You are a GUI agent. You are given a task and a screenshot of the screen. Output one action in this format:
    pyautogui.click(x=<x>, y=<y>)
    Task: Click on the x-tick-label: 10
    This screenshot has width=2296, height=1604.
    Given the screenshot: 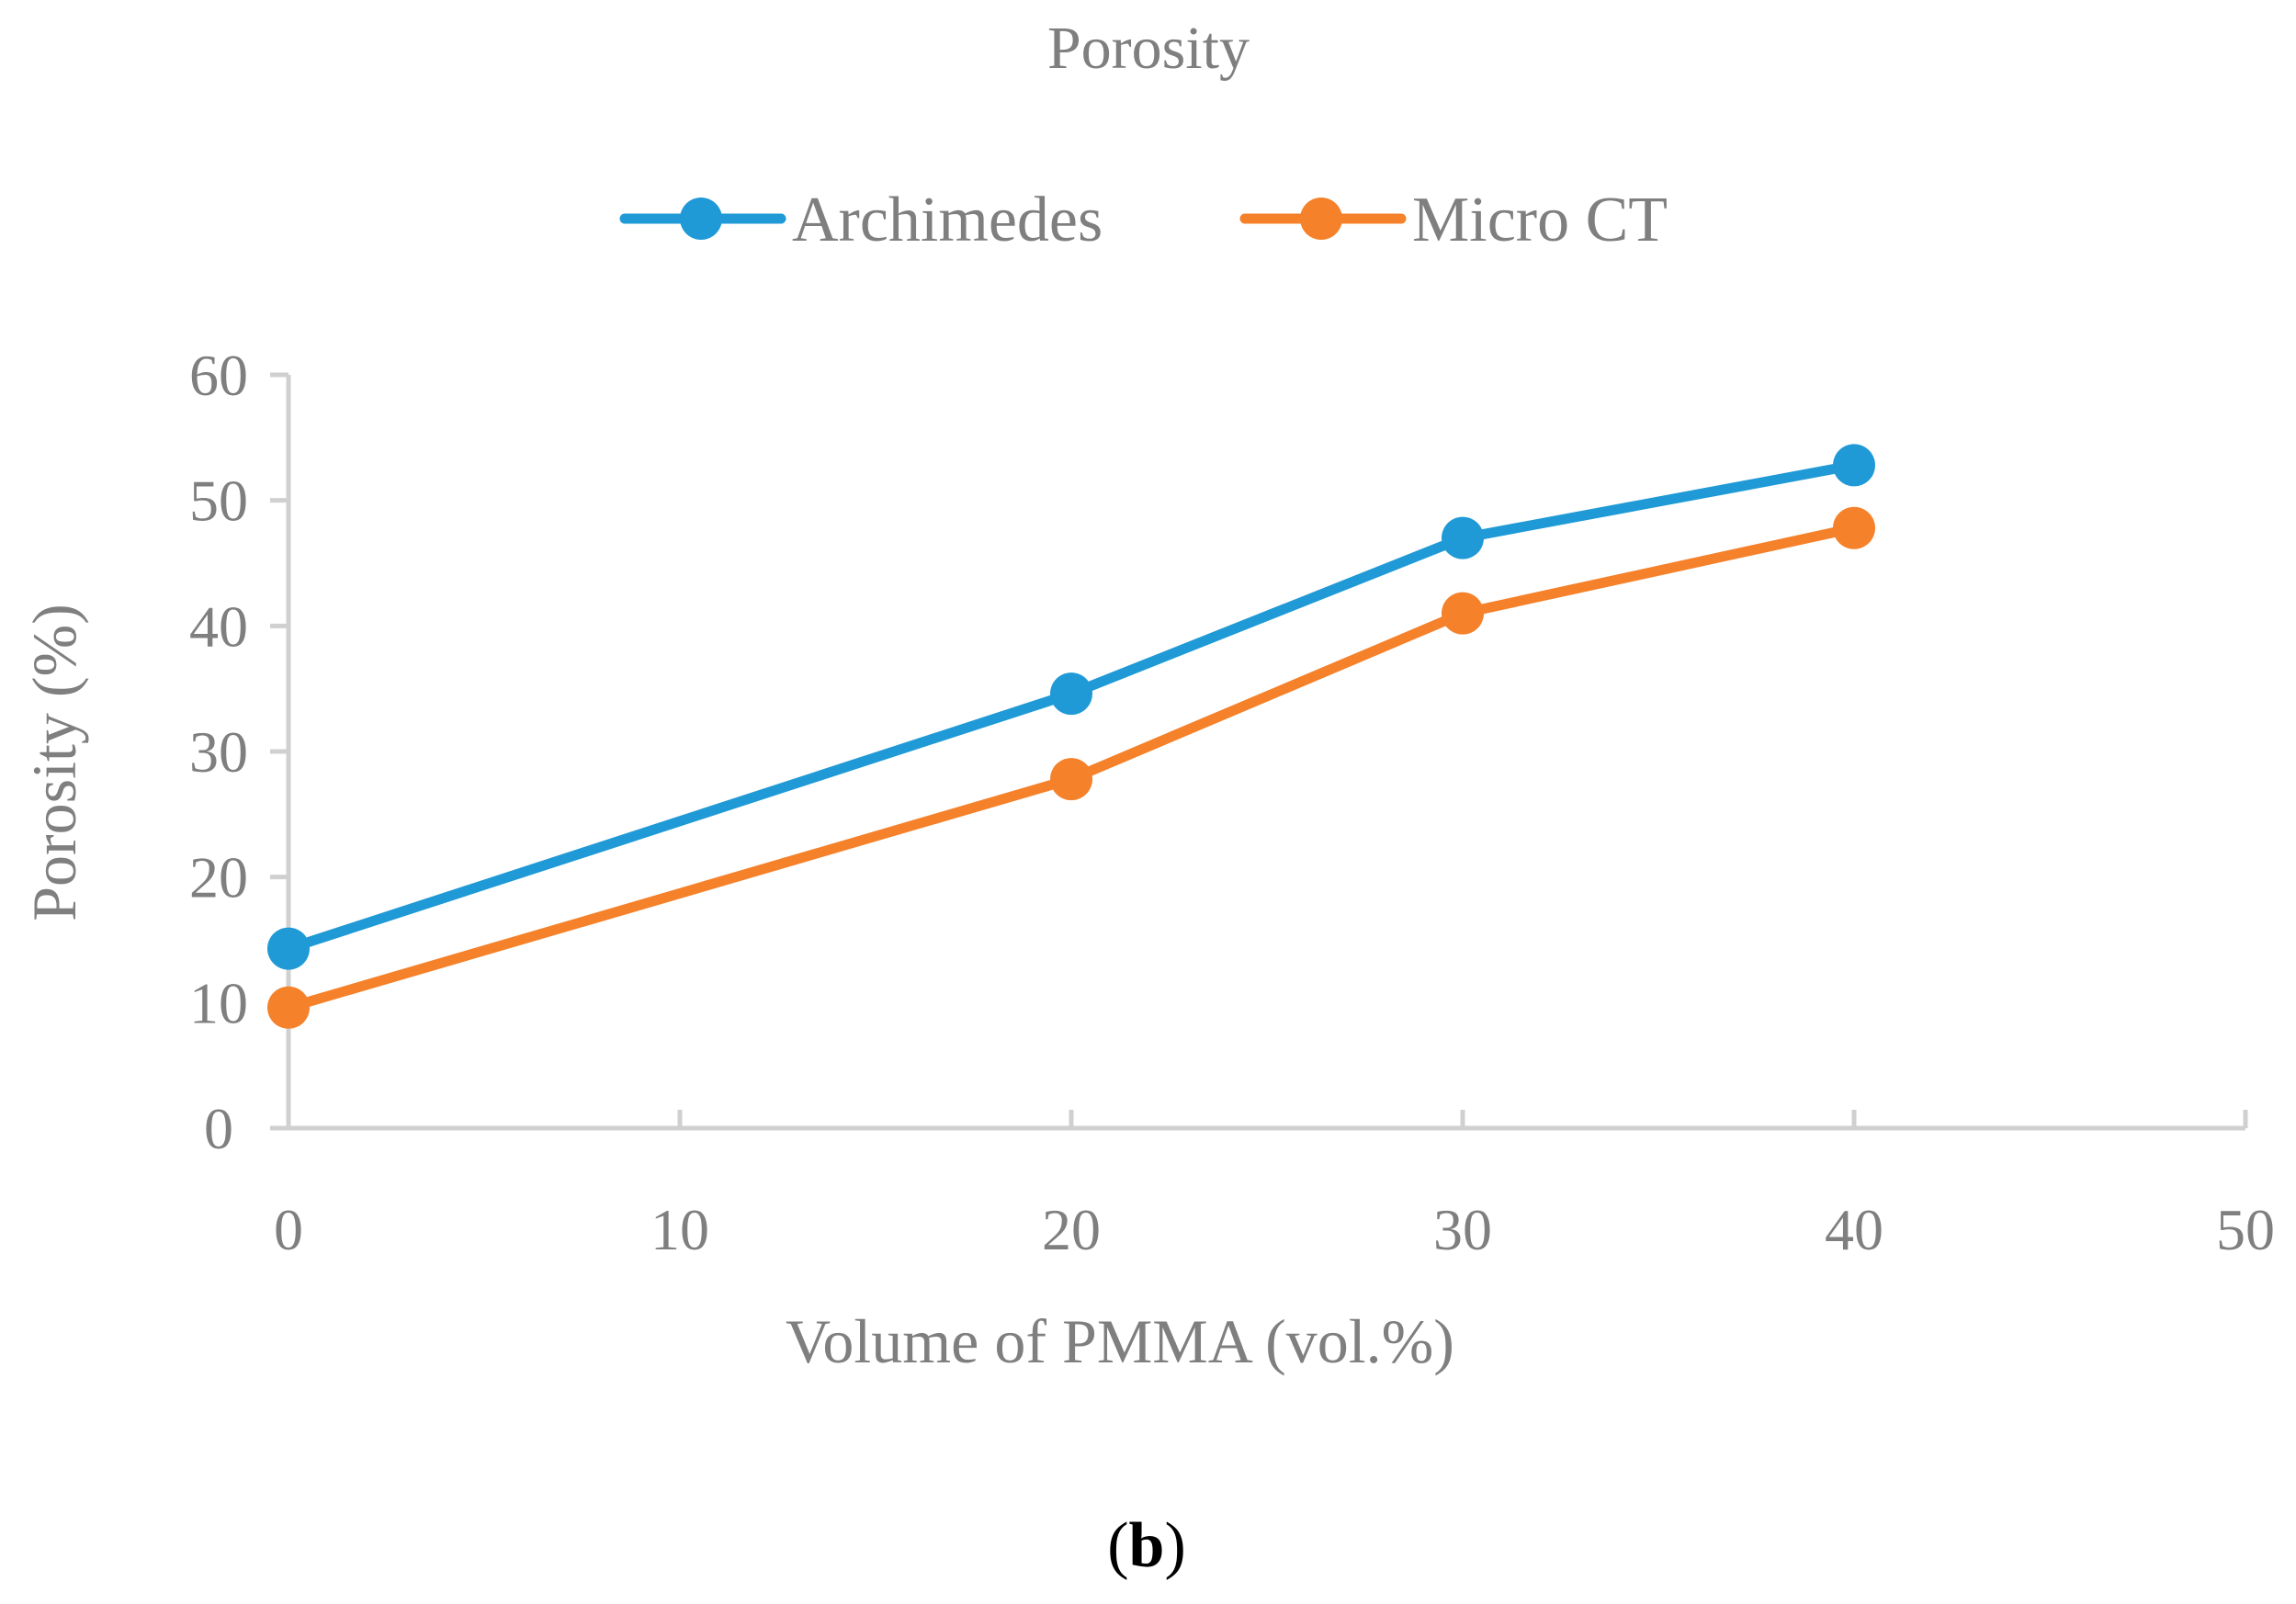 What is the action you would take?
    pyautogui.click(x=679, y=1229)
    